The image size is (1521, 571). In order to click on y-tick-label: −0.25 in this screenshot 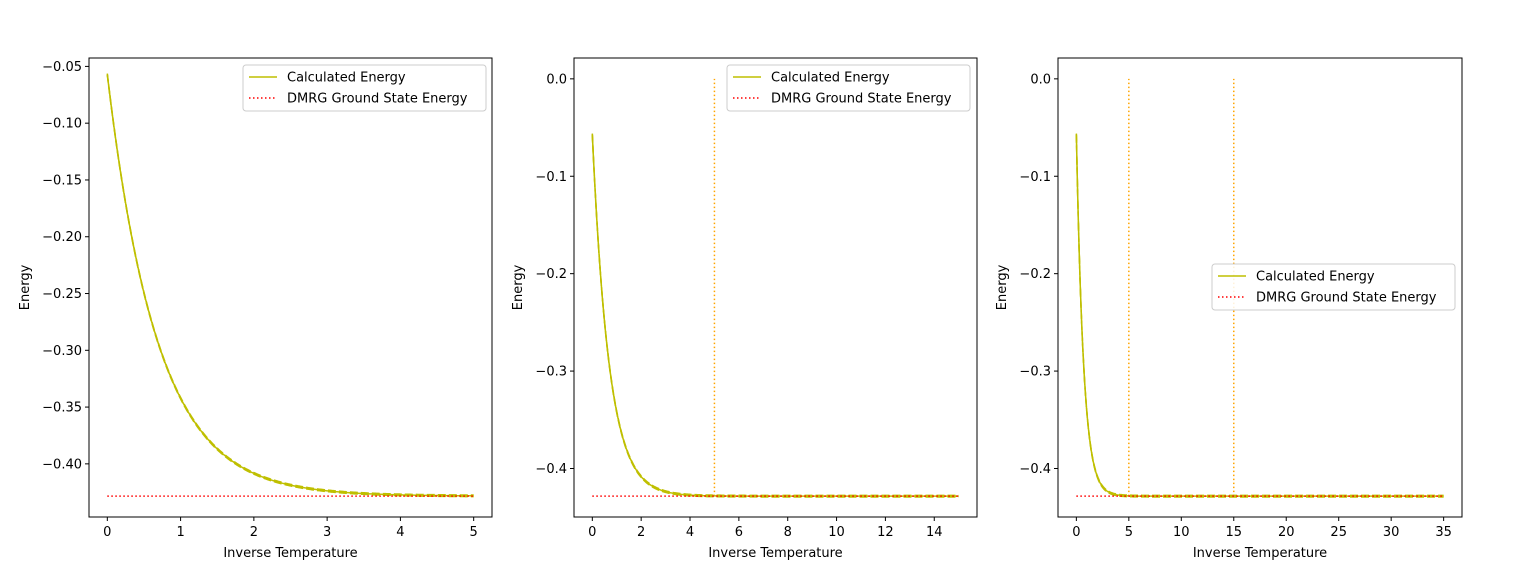, I will do `click(62, 294)`.